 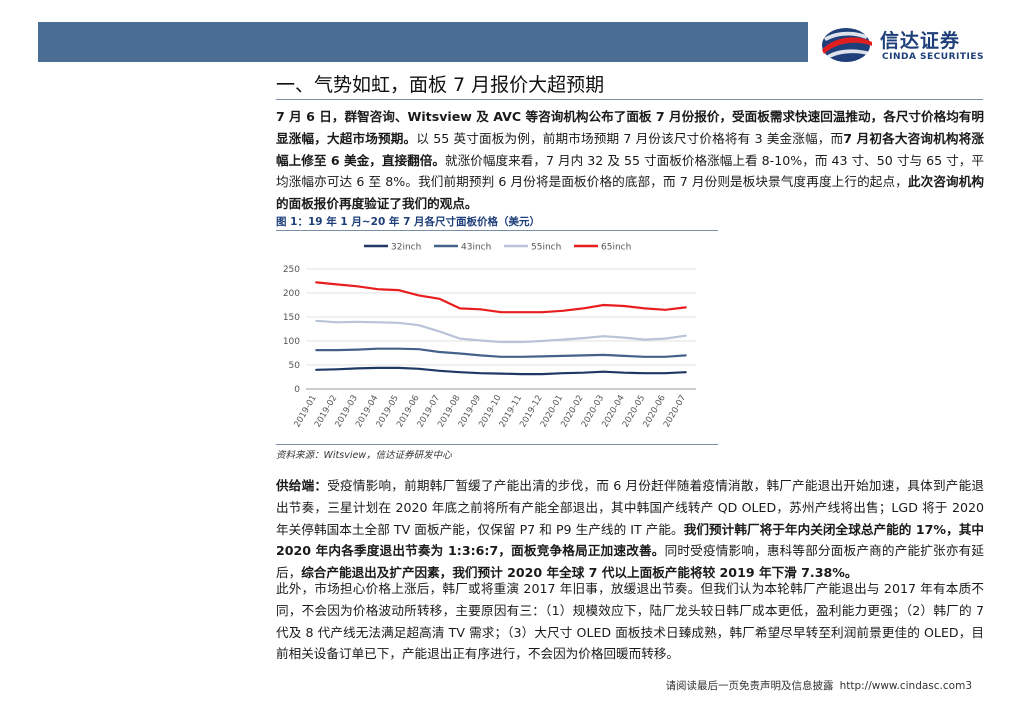 I want to click on figure-divider, so click(x=497, y=230).